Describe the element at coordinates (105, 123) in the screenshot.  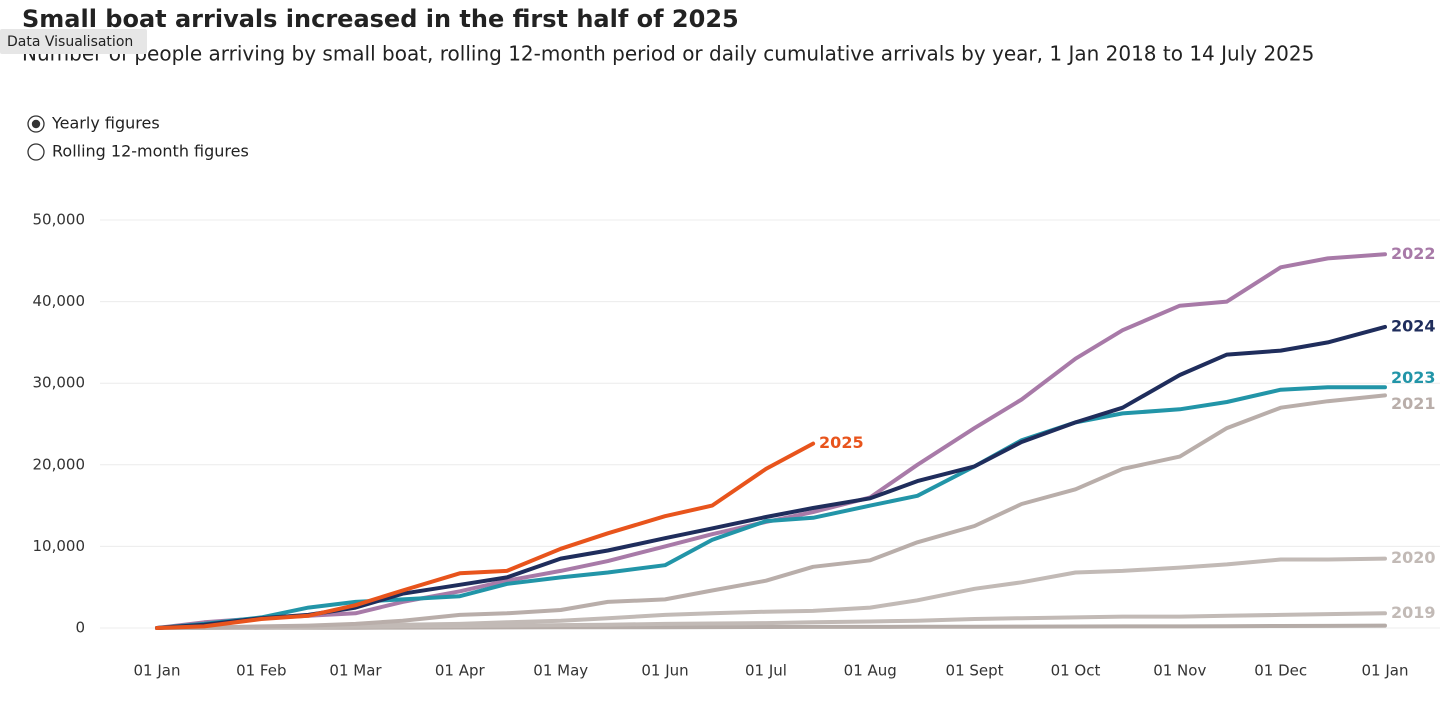
I see `radio-label: Yearly figures` at that location.